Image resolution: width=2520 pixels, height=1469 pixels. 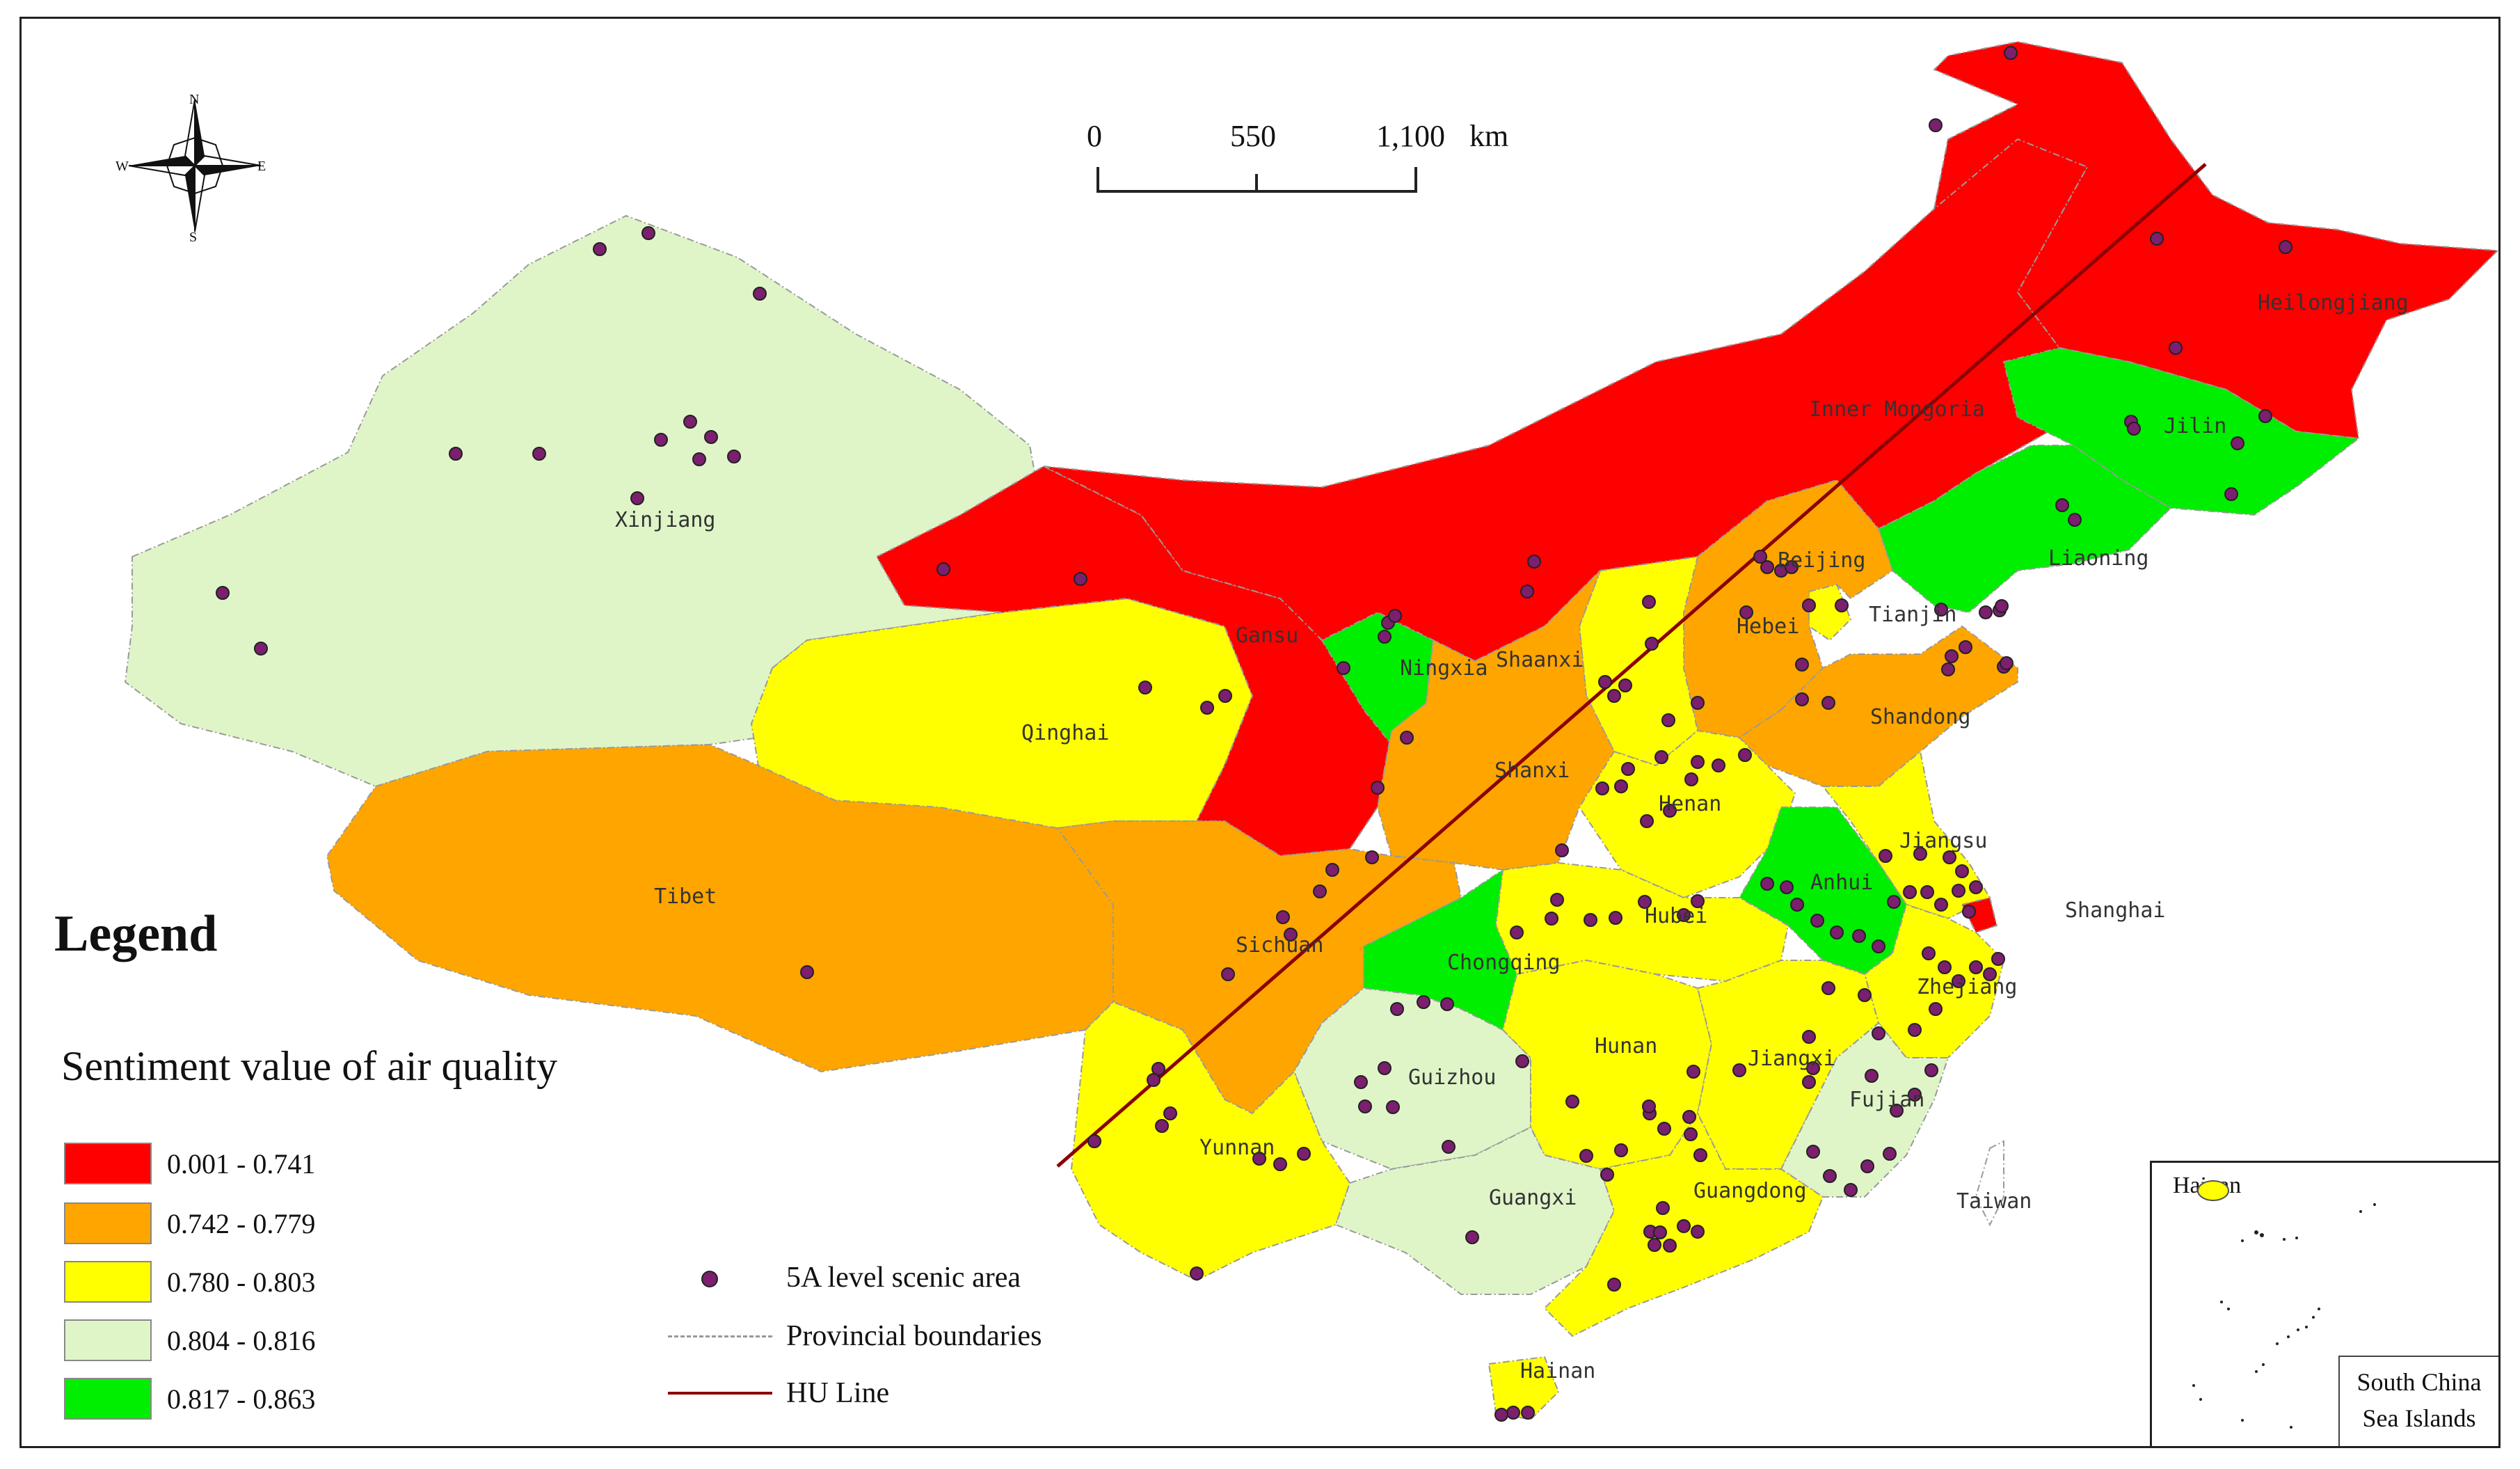 I want to click on province-yunnan, so click(x=1210, y=1141).